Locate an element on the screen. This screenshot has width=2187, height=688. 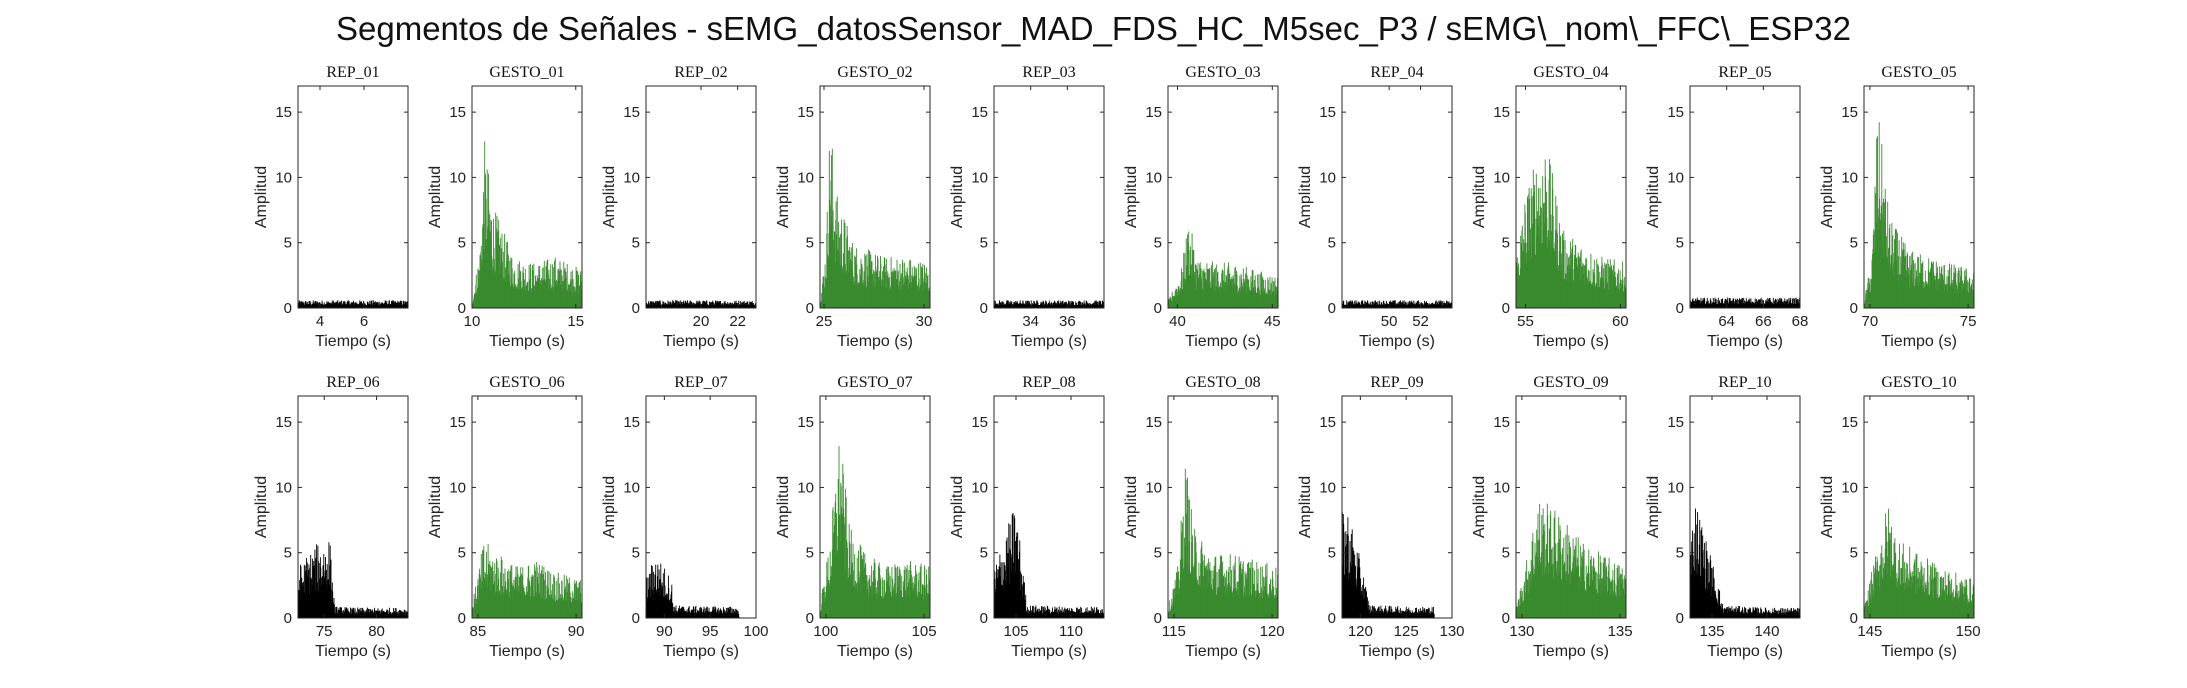
subplot-title: GESTO_05 is located at coordinates (1918, 72).